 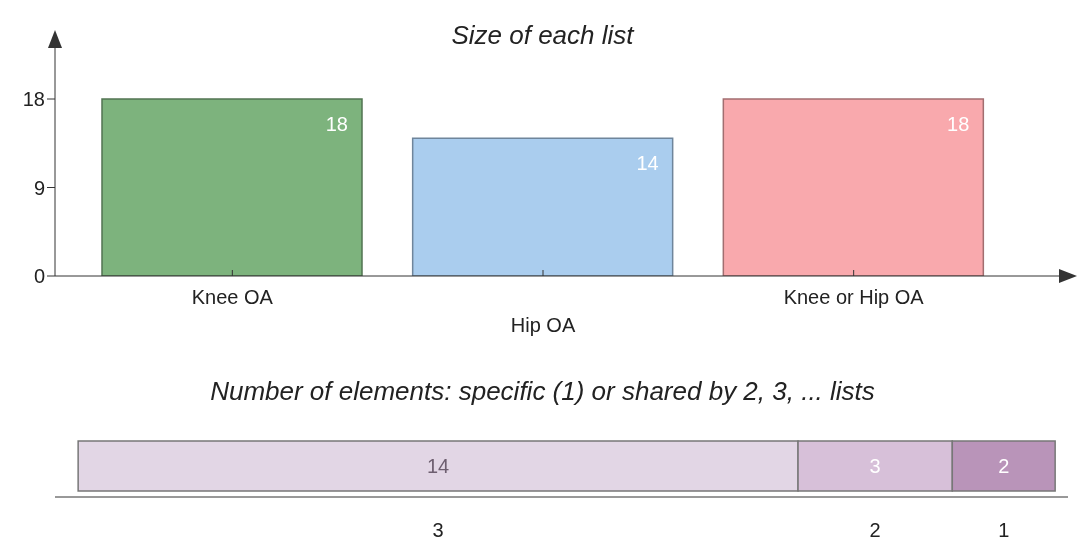 What do you see at coordinates (33, 99) in the screenshot?
I see `y-tick-label: 18` at bounding box center [33, 99].